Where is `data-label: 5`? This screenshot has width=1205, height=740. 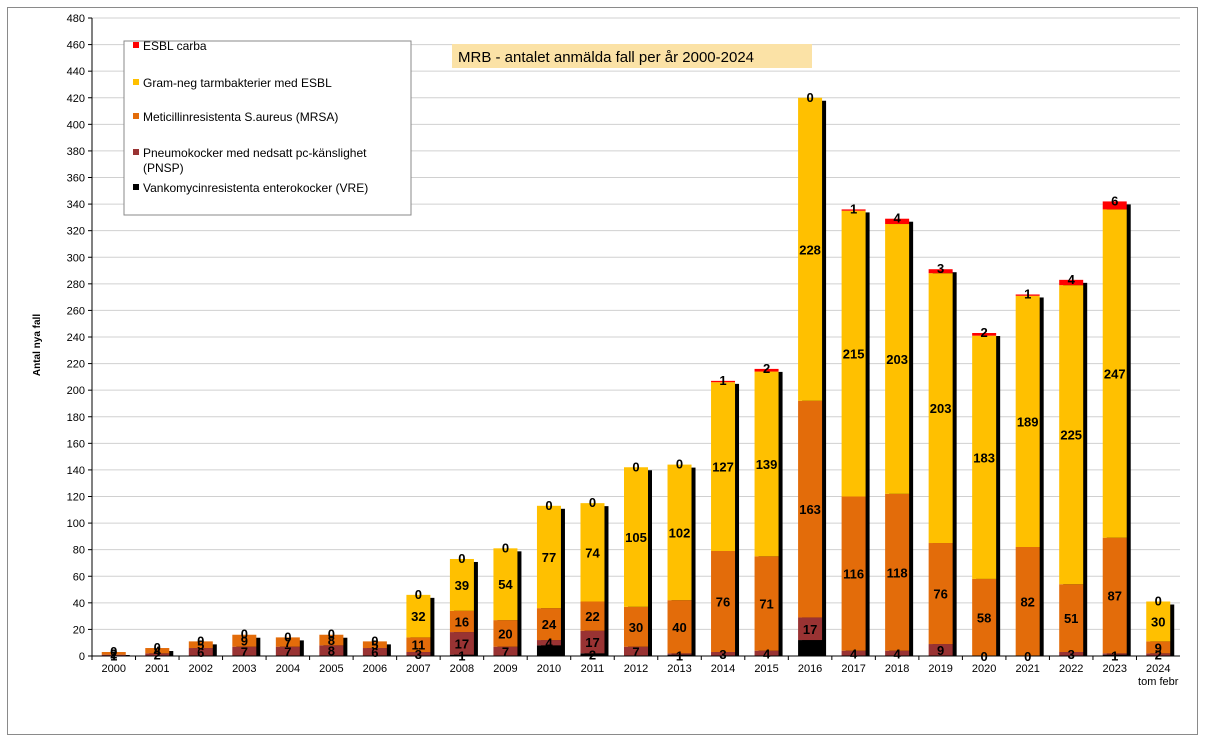 data-label: 5 is located at coordinates (200, 645).